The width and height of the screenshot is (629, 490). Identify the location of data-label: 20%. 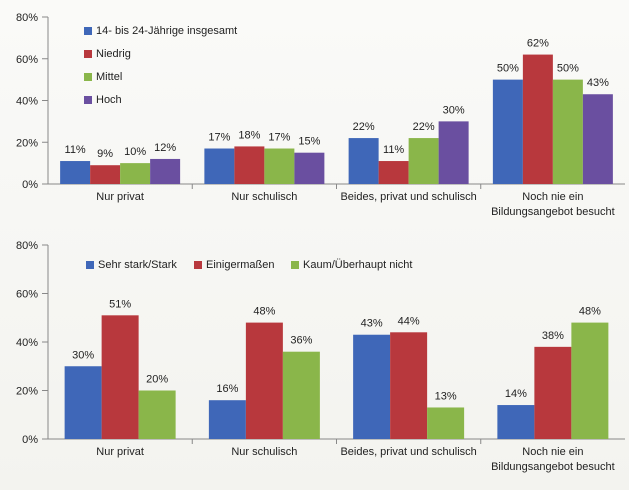
(157, 380).